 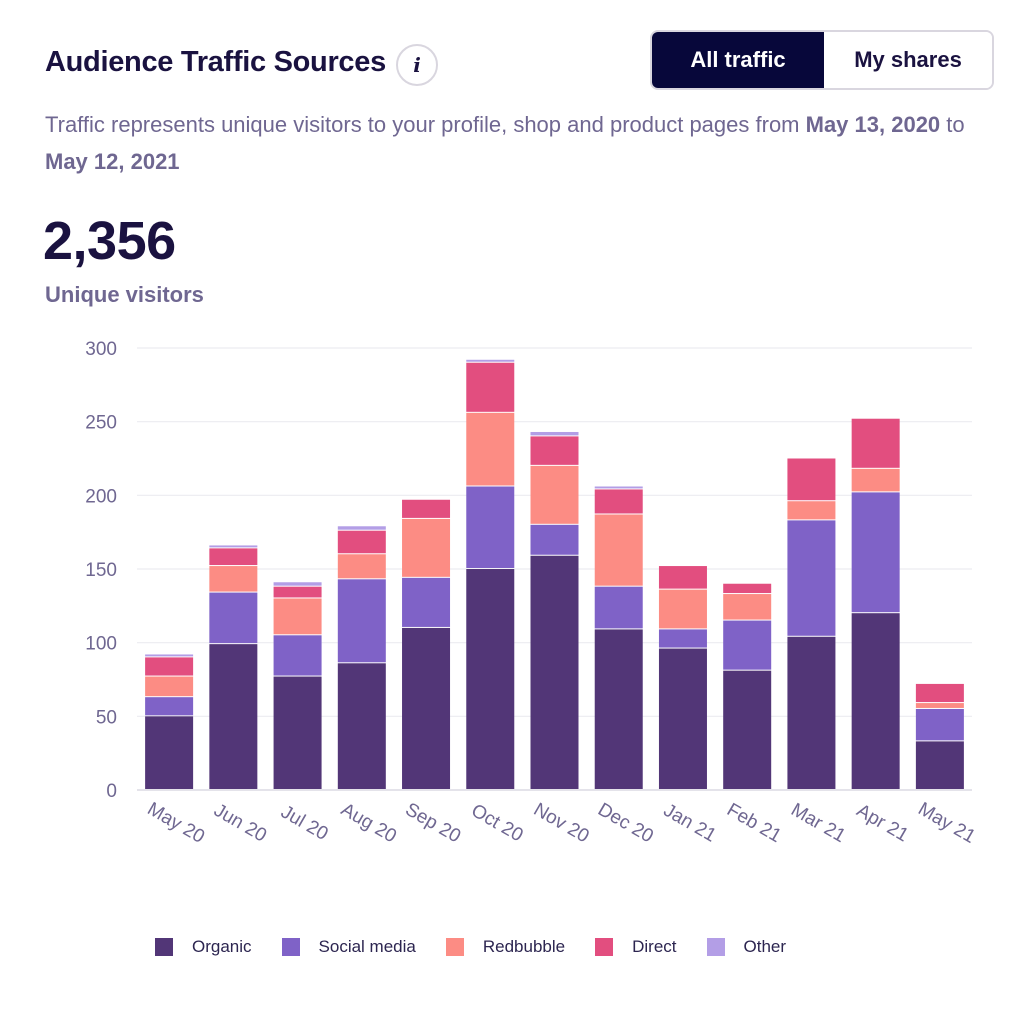 What do you see at coordinates (432, 823) in the screenshot?
I see `x-tick-label: Sep 20` at bounding box center [432, 823].